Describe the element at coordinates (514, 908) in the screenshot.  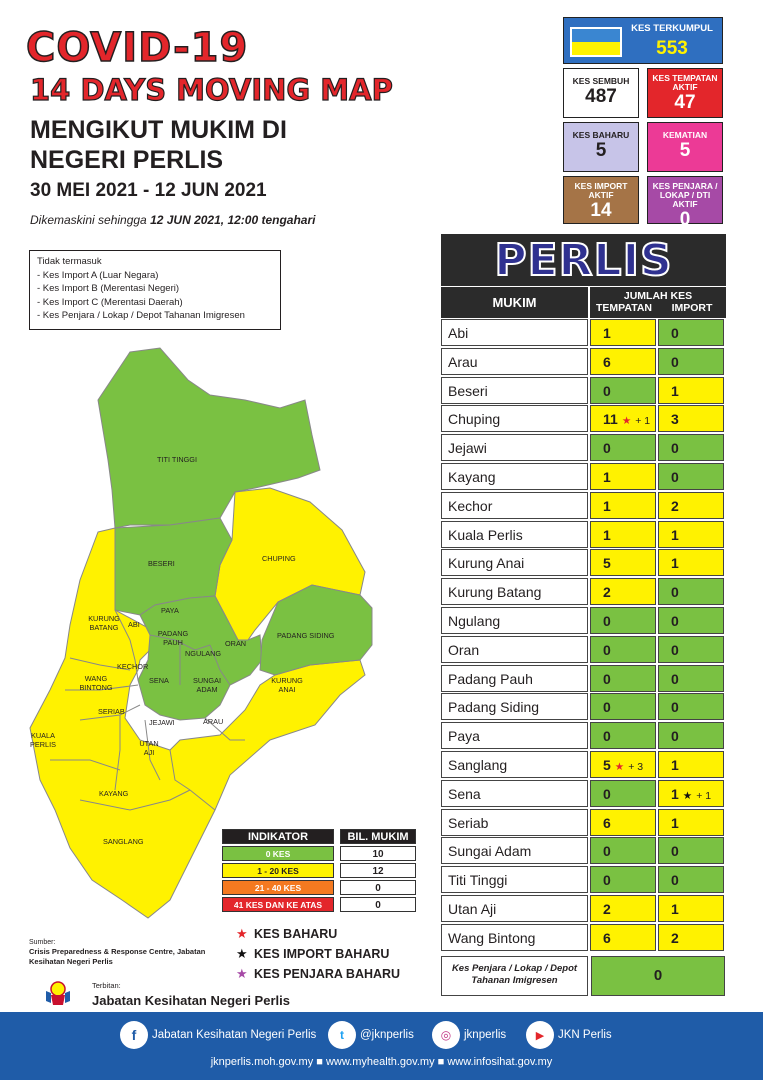
I see `mukim-name: Utan Aji` at that location.